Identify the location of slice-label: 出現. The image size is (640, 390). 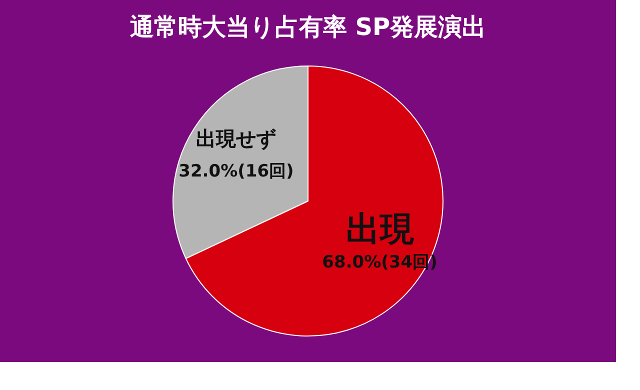
(380, 230).